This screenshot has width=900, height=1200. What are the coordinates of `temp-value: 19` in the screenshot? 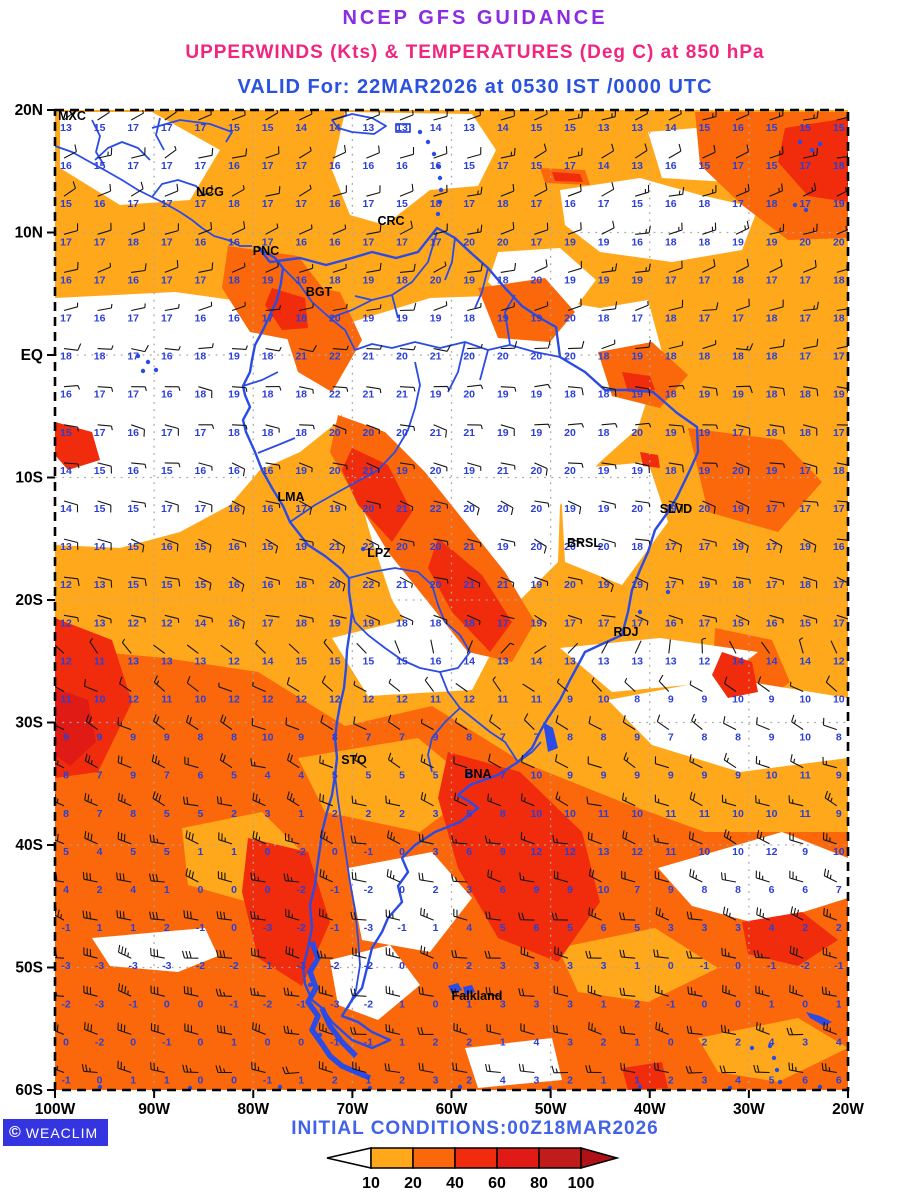 It's located at (604, 585).